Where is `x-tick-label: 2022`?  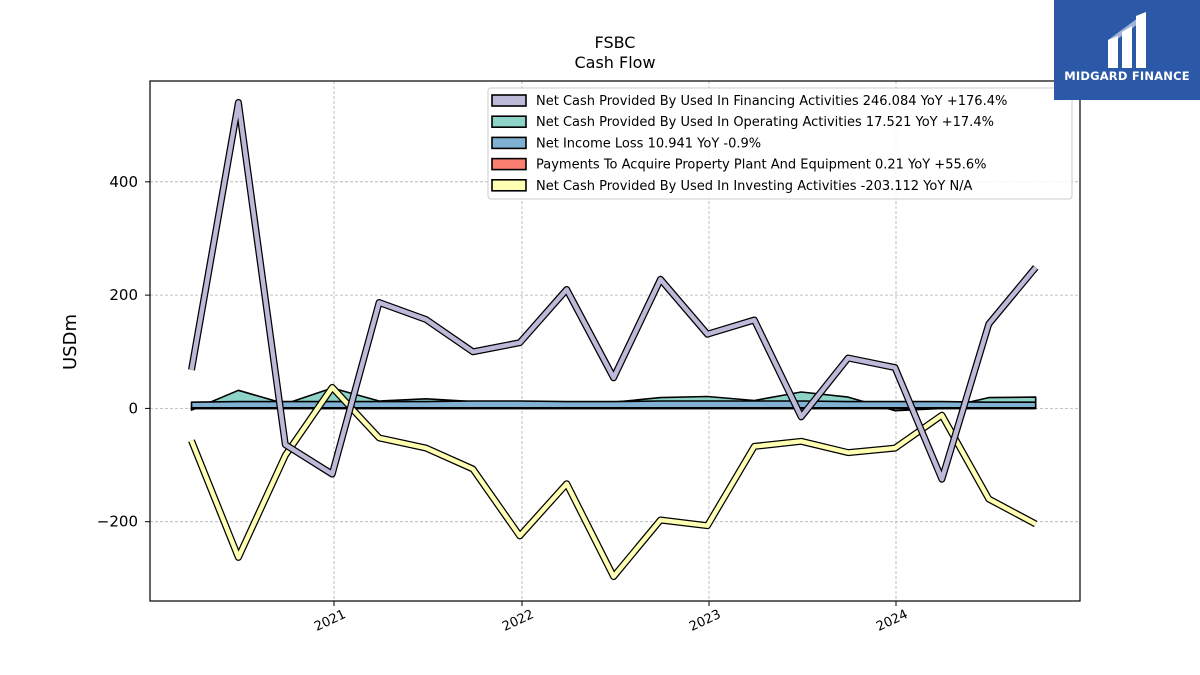
x-tick-label: 2022 is located at coordinates (518, 621).